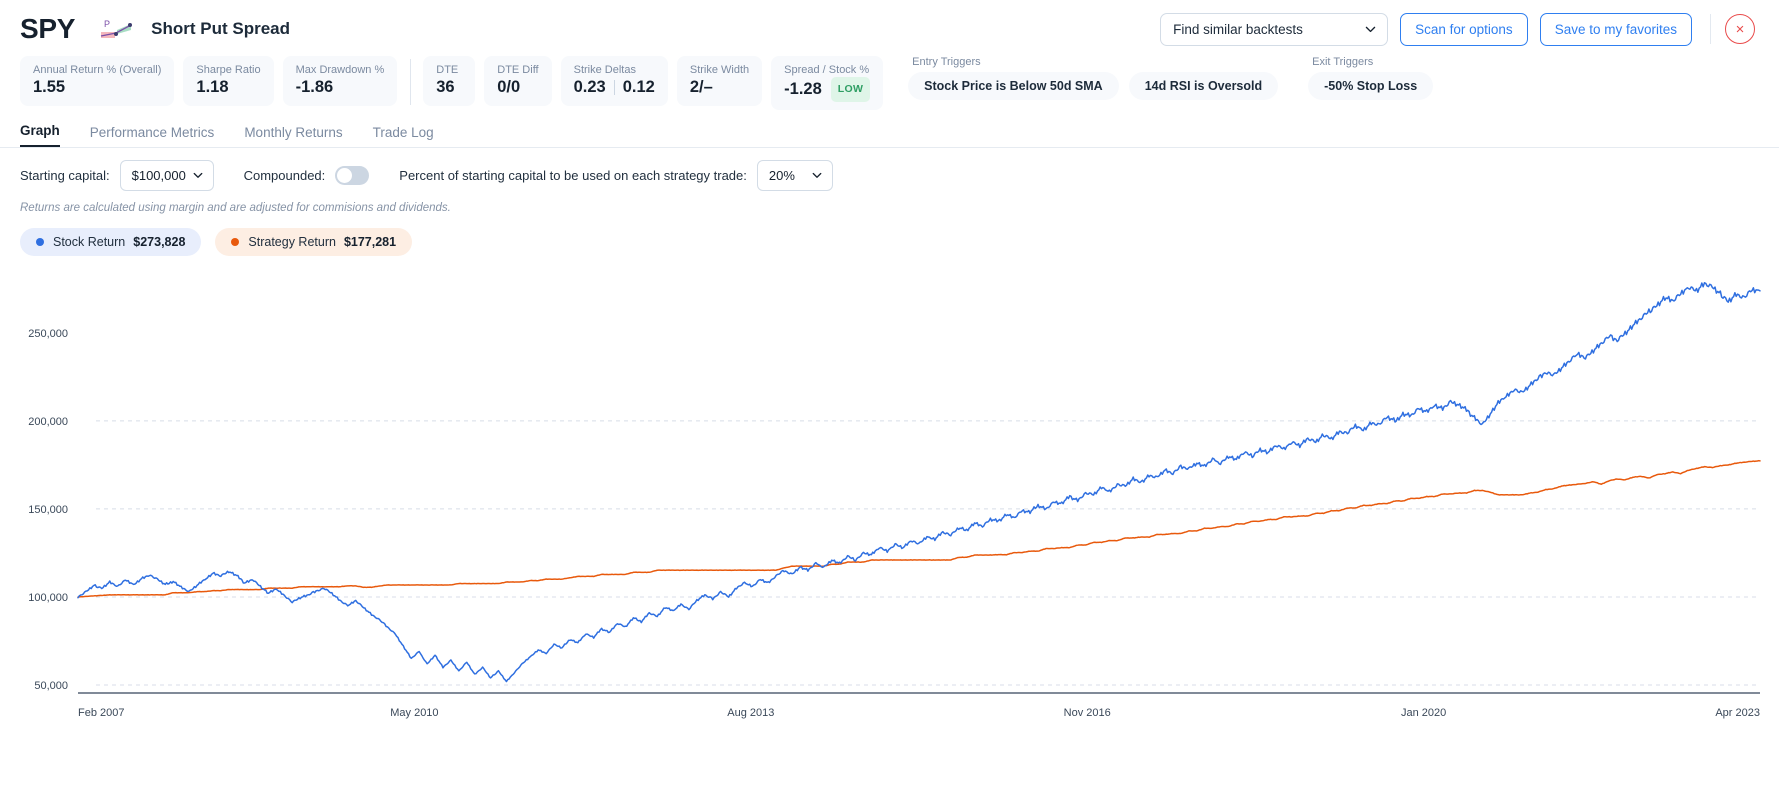 This screenshot has width=1779, height=801. Describe the element at coordinates (1464, 29) in the screenshot. I see `scan-for-options-button: Scan for options` at that location.